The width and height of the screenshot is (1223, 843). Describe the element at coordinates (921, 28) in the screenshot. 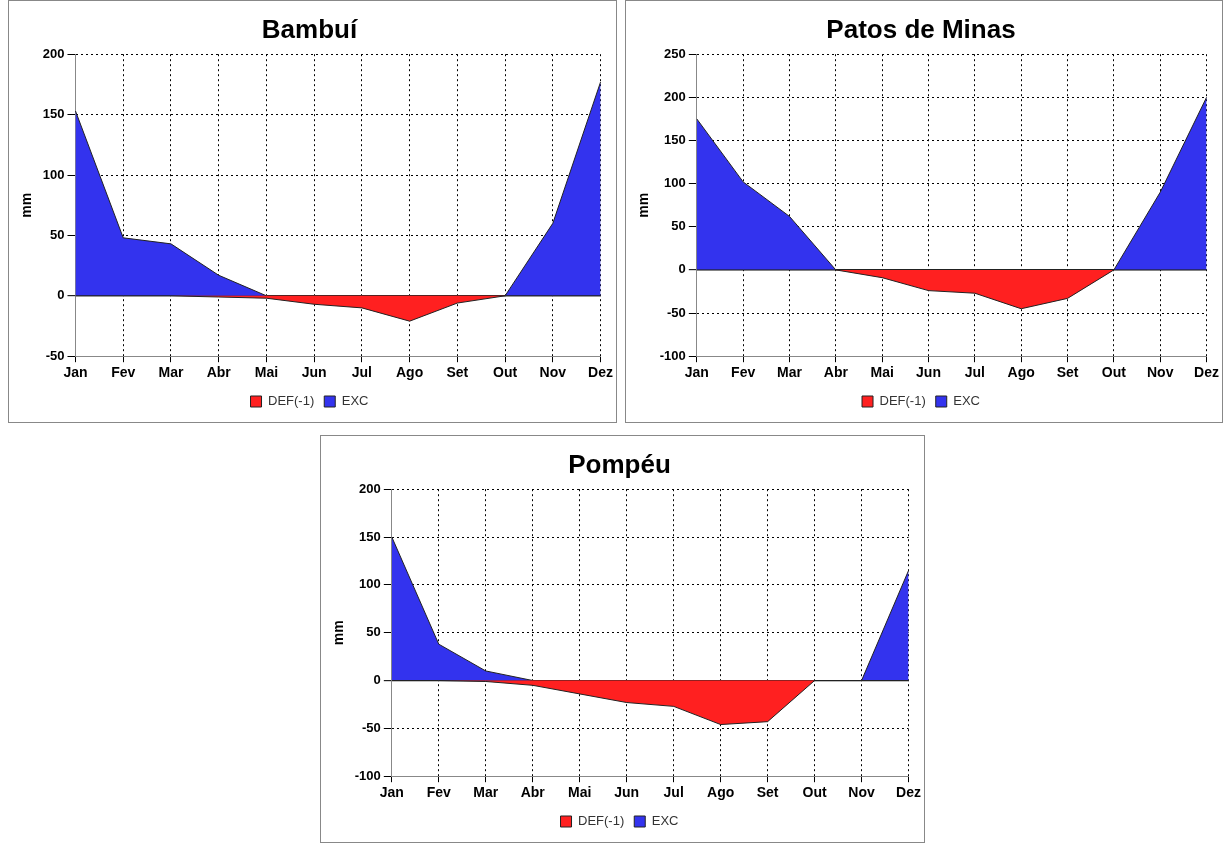

I see `chart-title: Patos de Minas` at that location.